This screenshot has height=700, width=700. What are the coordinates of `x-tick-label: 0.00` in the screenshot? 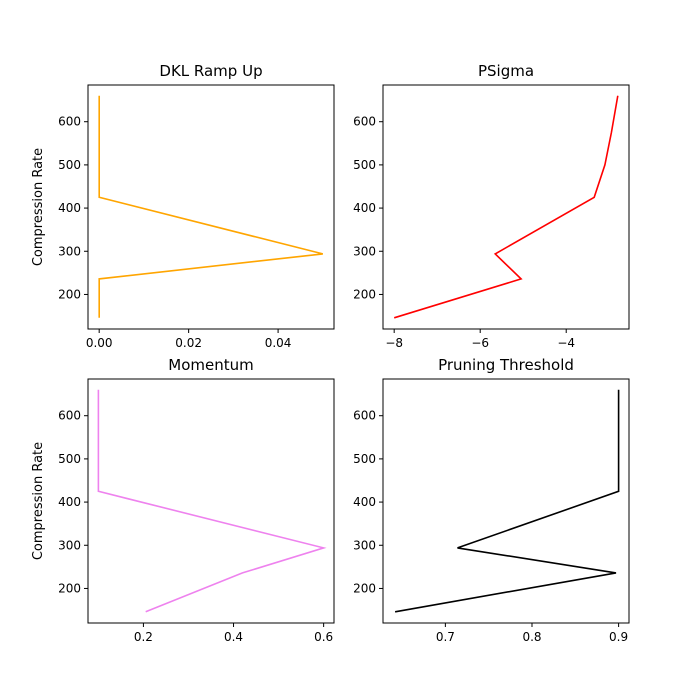 It's located at (99, 343).